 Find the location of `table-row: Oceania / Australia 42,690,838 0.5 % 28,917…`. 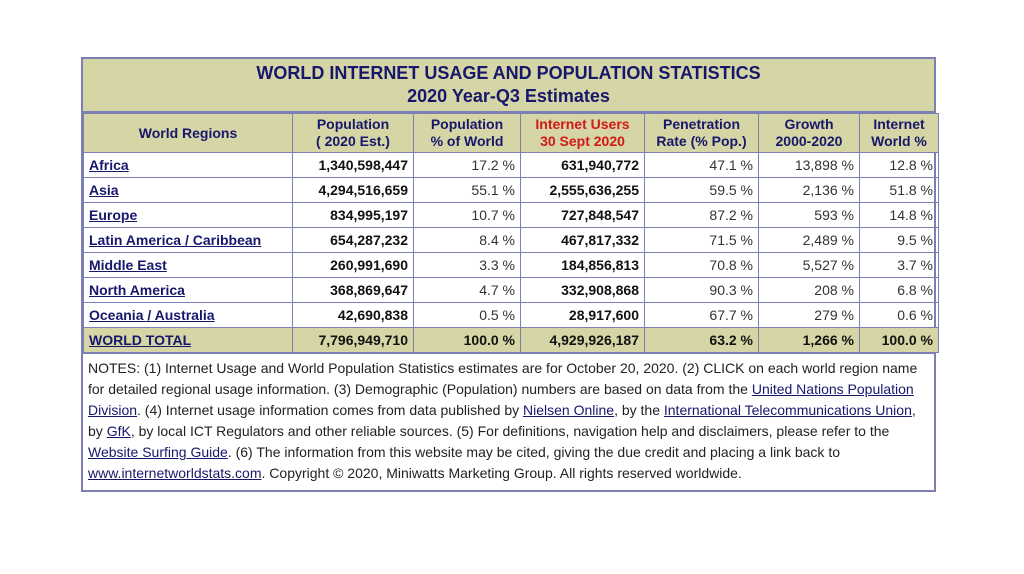

table-row: Oceania / Australia 42,690,838 0.5 % 28,917… is located at coordinates (511, 315).